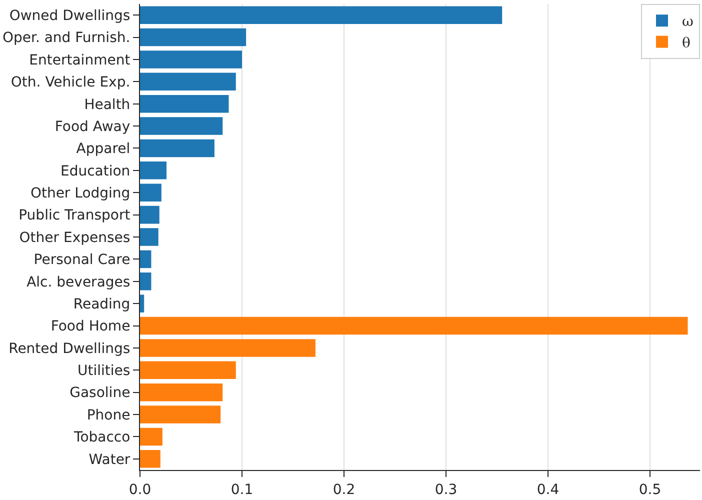 This screenshot has width=702, height=500. I want to click on x-tick-label: 0.1, so click(242, 490).